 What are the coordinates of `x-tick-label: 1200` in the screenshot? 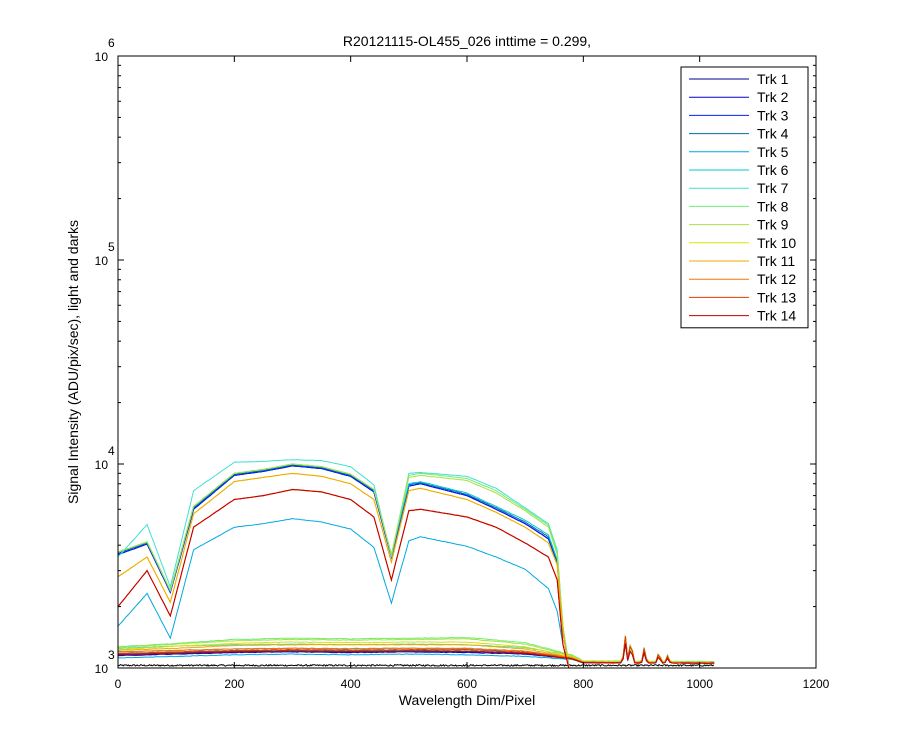 It's located at (816, 684).